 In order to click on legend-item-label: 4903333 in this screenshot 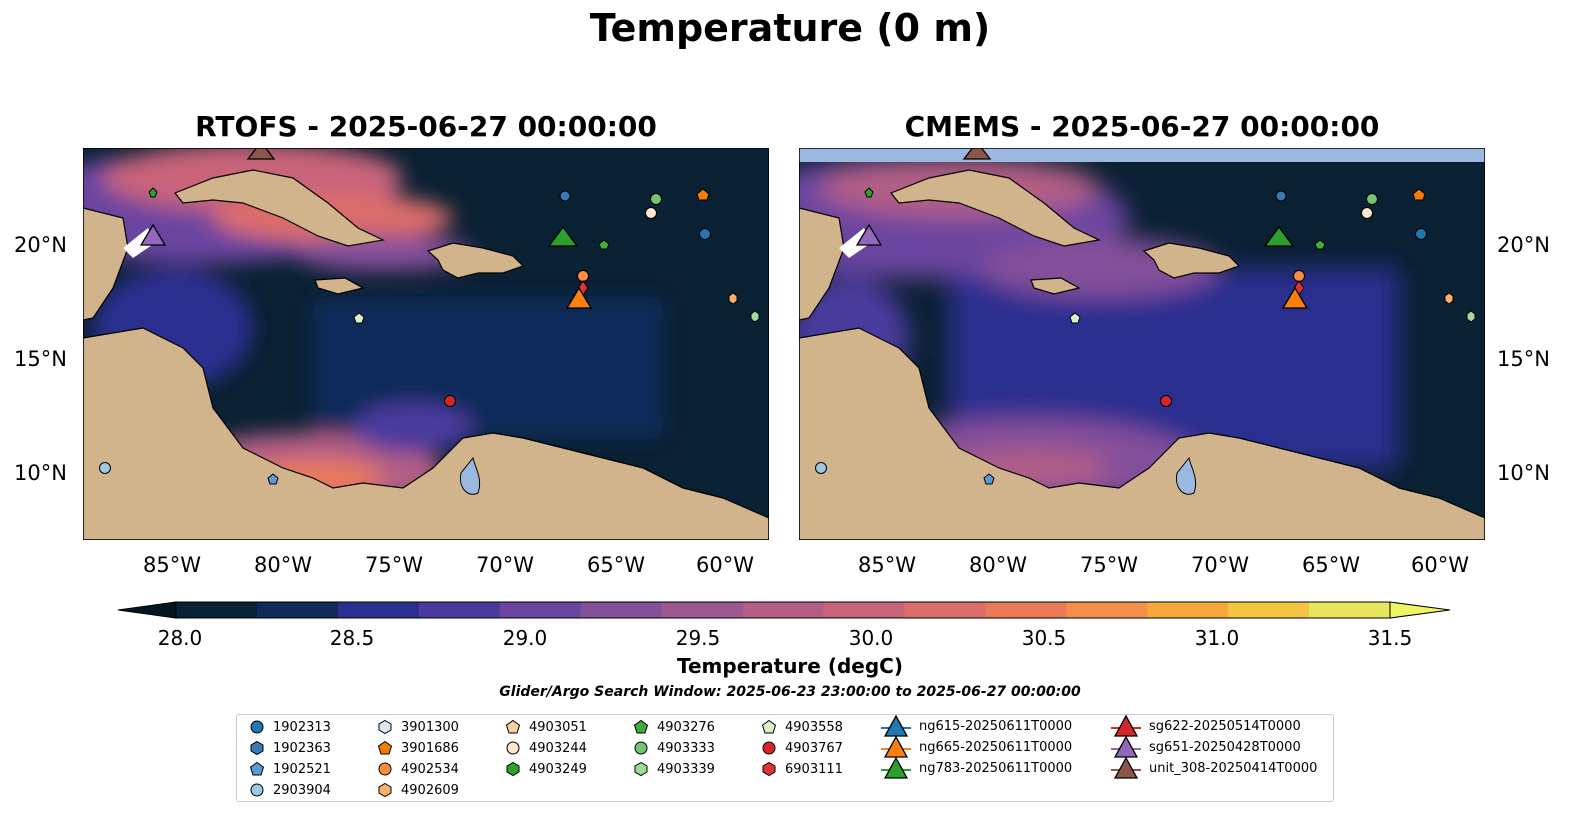, I will do `click(686, 748)`.